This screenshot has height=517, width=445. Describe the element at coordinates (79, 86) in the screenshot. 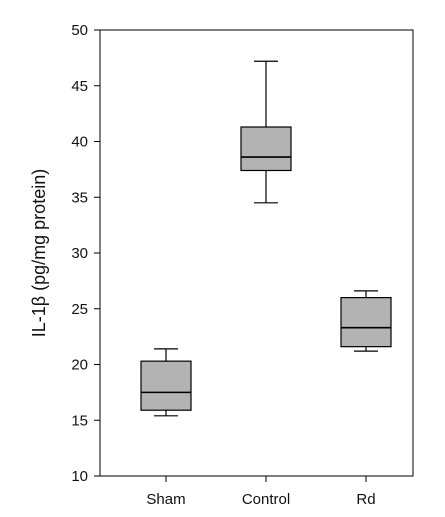

I see `y-tick-label: 45` at that location.